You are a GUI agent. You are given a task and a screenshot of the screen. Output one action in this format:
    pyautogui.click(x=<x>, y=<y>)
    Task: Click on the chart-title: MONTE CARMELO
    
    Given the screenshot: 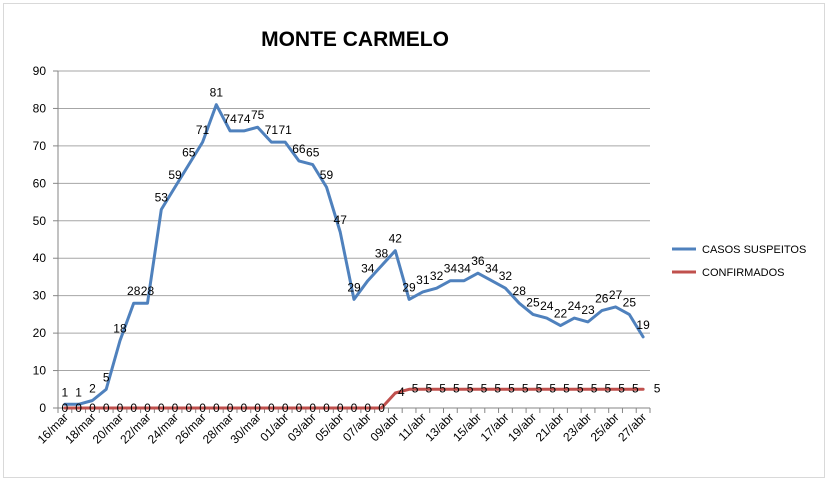 What is the action you would take?
    pyautogui.click(x=355, y=39)
    